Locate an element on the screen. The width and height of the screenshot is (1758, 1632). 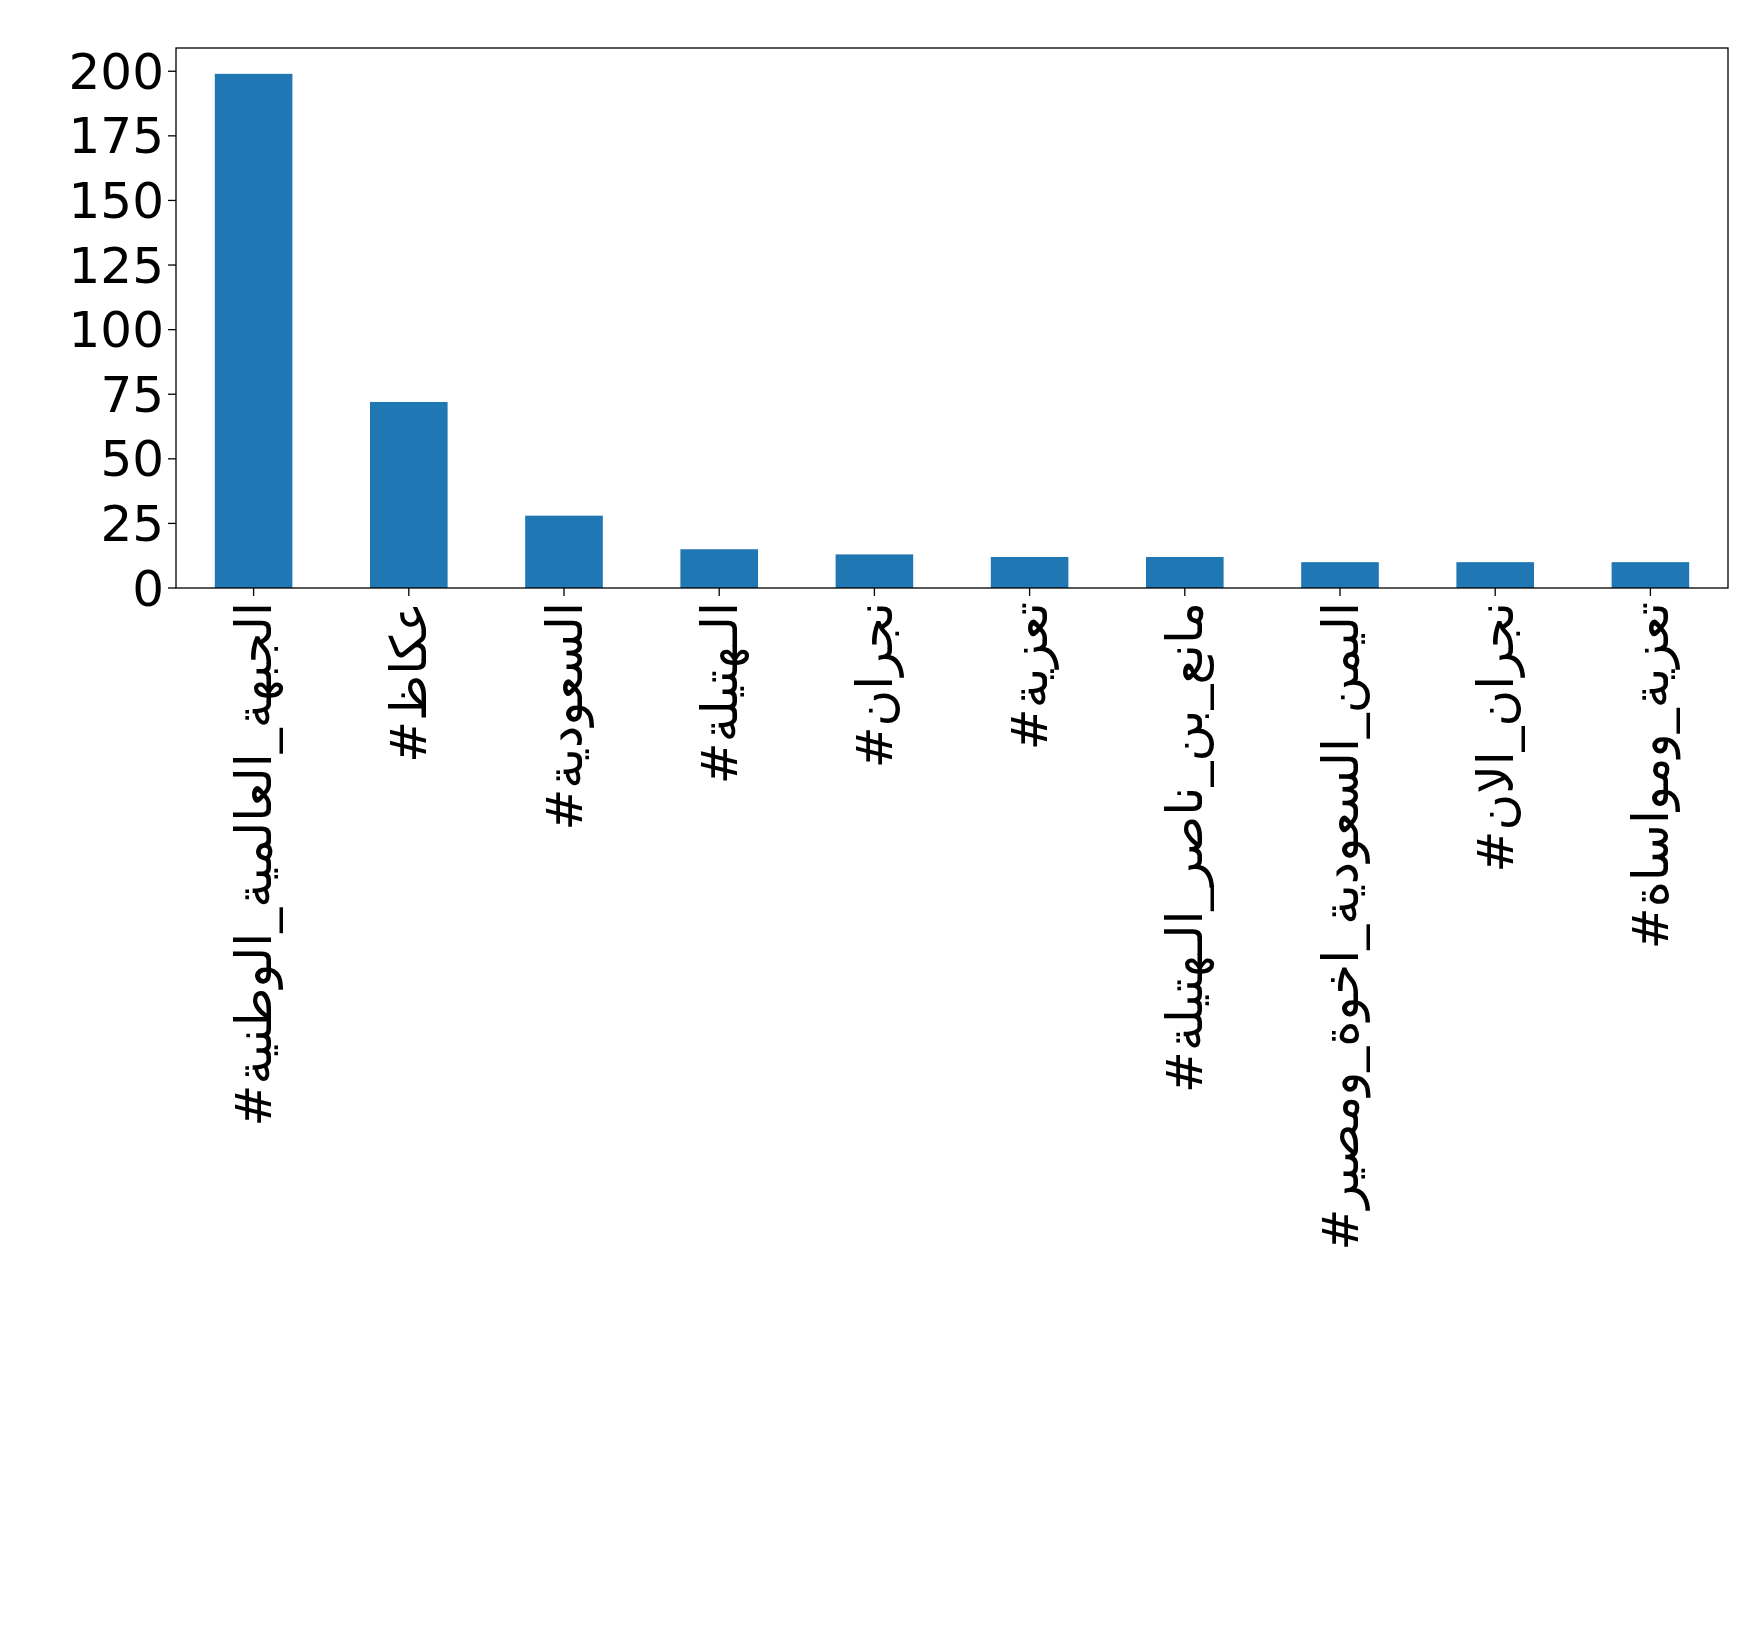
y-tick-label: 125 is located at coordinates (116, 265).